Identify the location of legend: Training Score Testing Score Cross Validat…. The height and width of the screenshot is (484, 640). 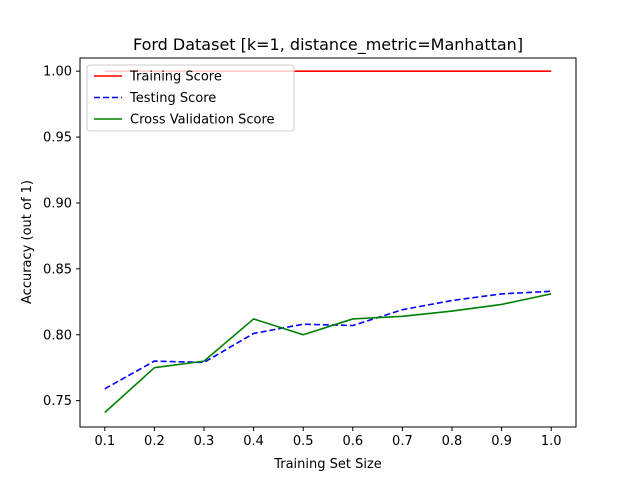
(190, 98).